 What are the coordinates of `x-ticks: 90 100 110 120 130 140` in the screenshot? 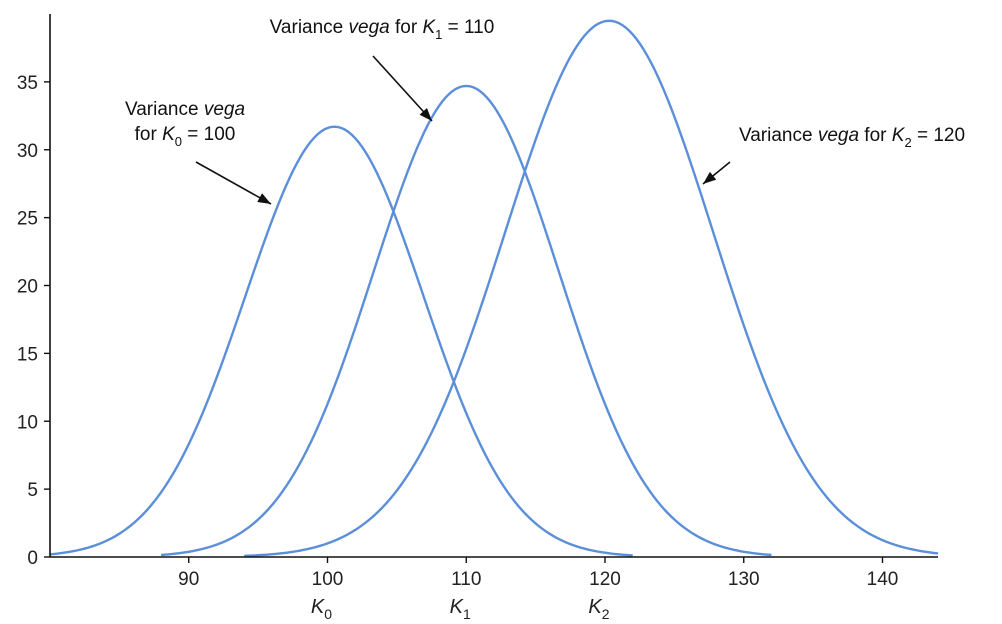 It's located at (538, 573).